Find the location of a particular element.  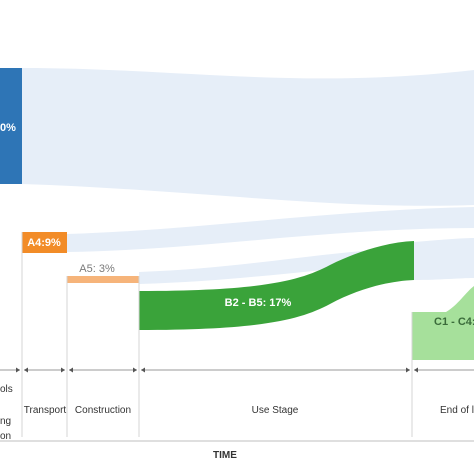

c1-c4-label: C1 - C4: is located at coordinates (454, 322).